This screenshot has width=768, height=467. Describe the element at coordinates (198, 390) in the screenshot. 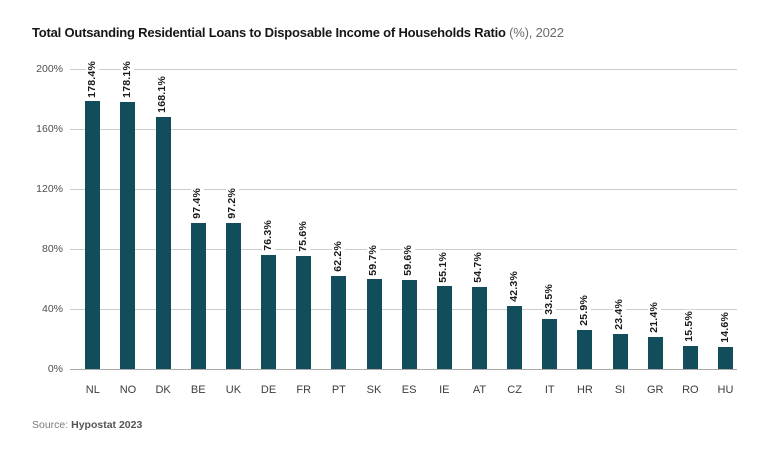

I see `x-axis-category-label-BE: BE` at that location.